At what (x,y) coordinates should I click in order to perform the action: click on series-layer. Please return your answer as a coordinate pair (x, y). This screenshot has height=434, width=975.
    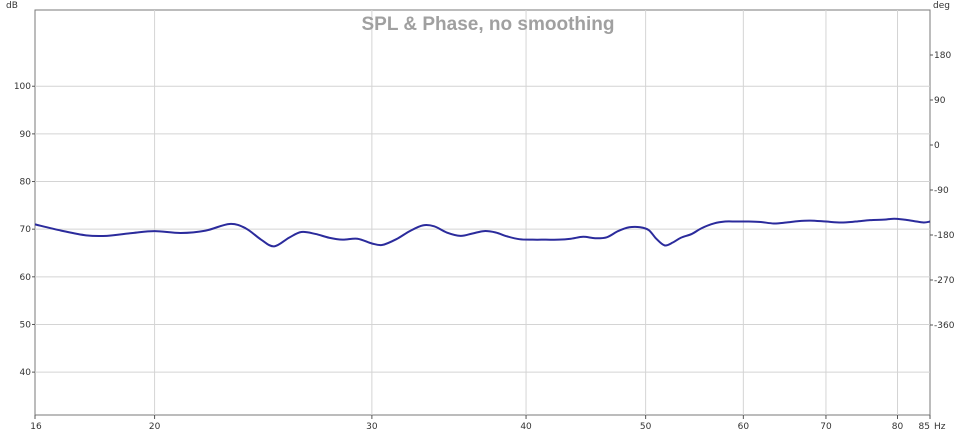
    Looking at the image, I should click on (482, 232).